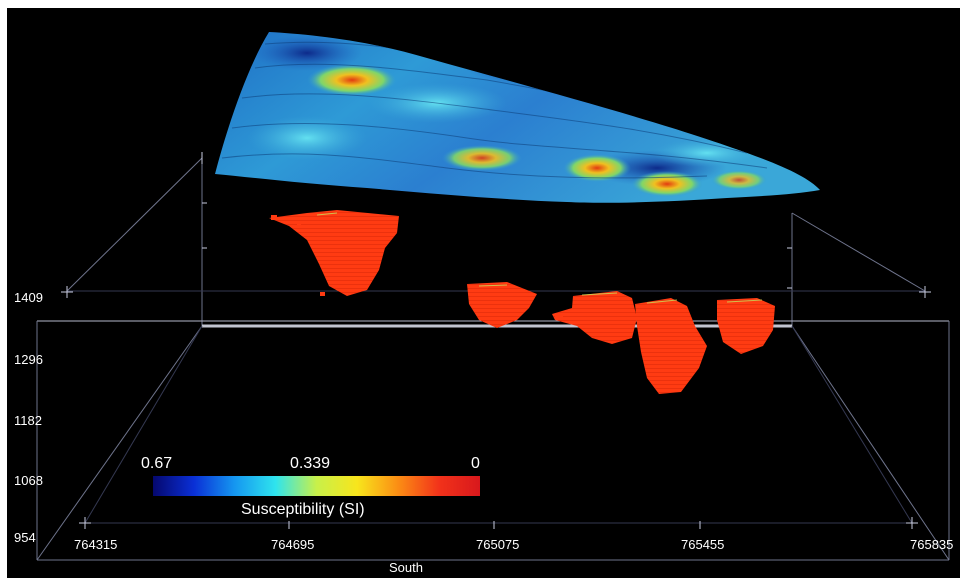 The height and width of the screenshot is (580, 965). I want to click on z-tick-label: 954, so click(25, 537).